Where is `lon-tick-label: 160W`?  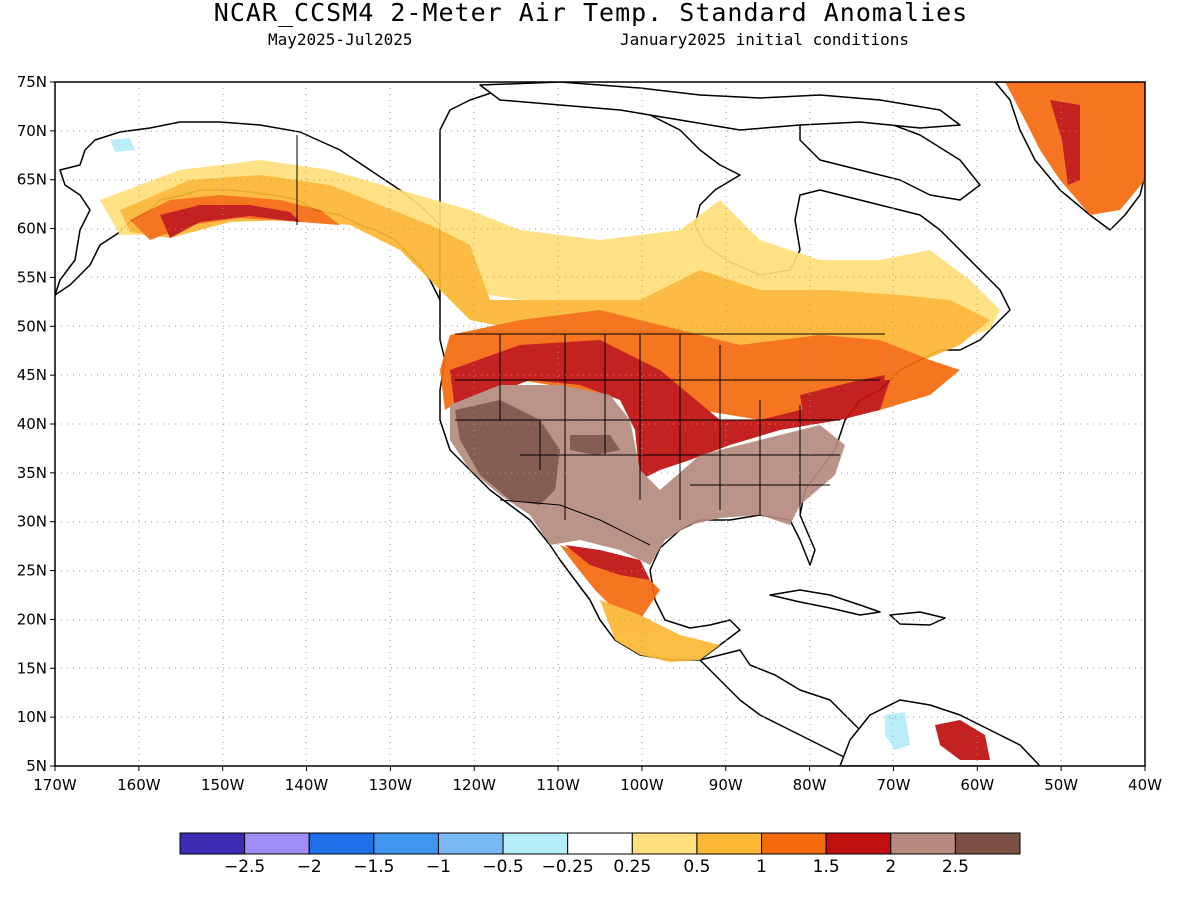 lon-tick-label: 160W is located at coordinates (139, 785).